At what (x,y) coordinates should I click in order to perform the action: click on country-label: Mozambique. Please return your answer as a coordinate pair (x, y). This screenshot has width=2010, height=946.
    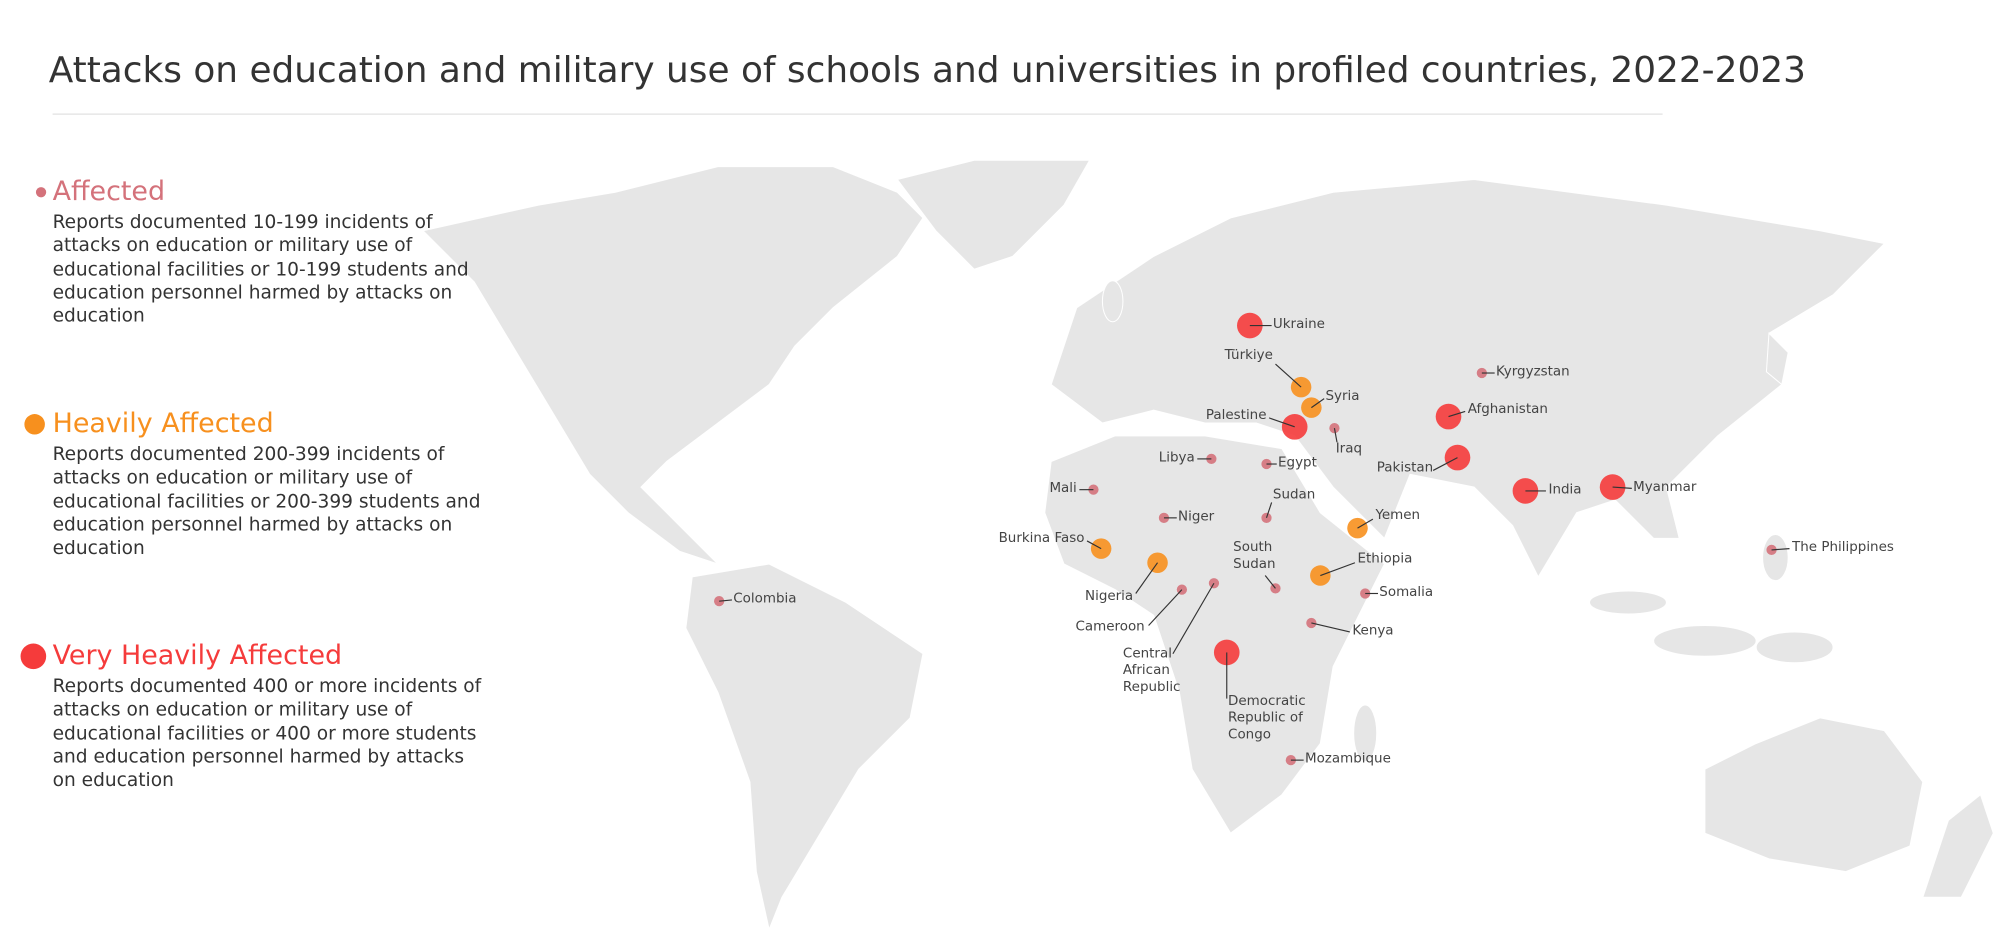
    Looking at the image, I should click on (1347, 759).